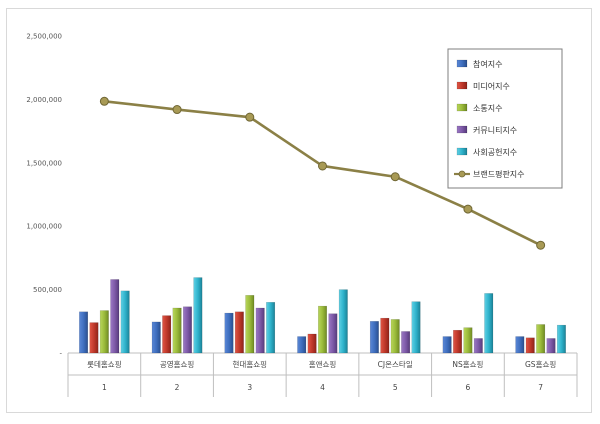 This screenshot has height=424, width=600. I want to click on y-tick-label: 2,000,000, so click(44, 100).